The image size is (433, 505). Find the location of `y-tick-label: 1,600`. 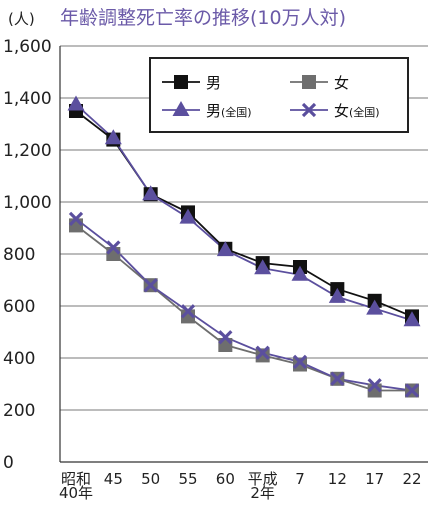

y-tick-label: 1,600 is located at coordinates (27, 47).